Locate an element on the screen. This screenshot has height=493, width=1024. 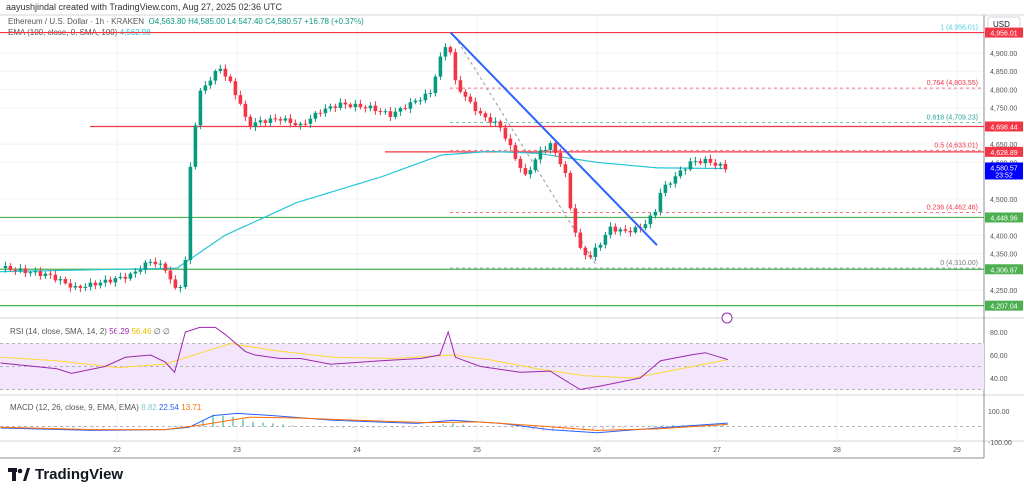
tradingview-logo: TradingView is located at coordinates (65, 474).